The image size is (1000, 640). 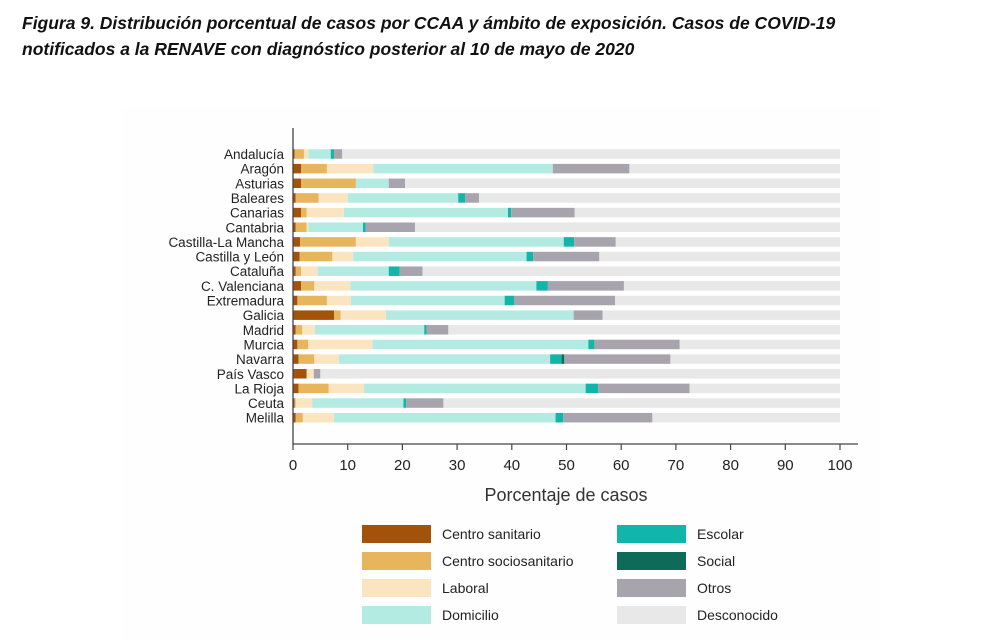 What do you see at coordinates (730, 465) in the screenshot?
I see `x-tick-label: 80` at bounding box center [730, 465].